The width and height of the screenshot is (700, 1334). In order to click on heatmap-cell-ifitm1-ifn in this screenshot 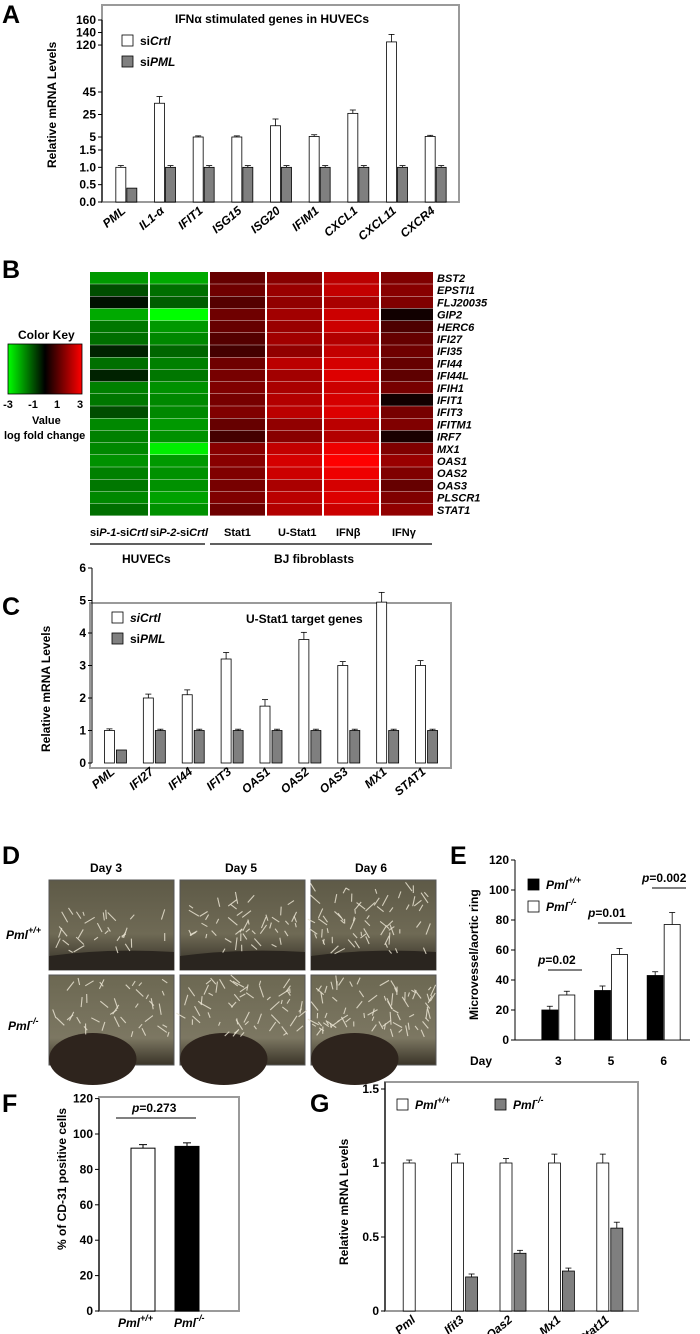, I will do `click(407, 424)`.